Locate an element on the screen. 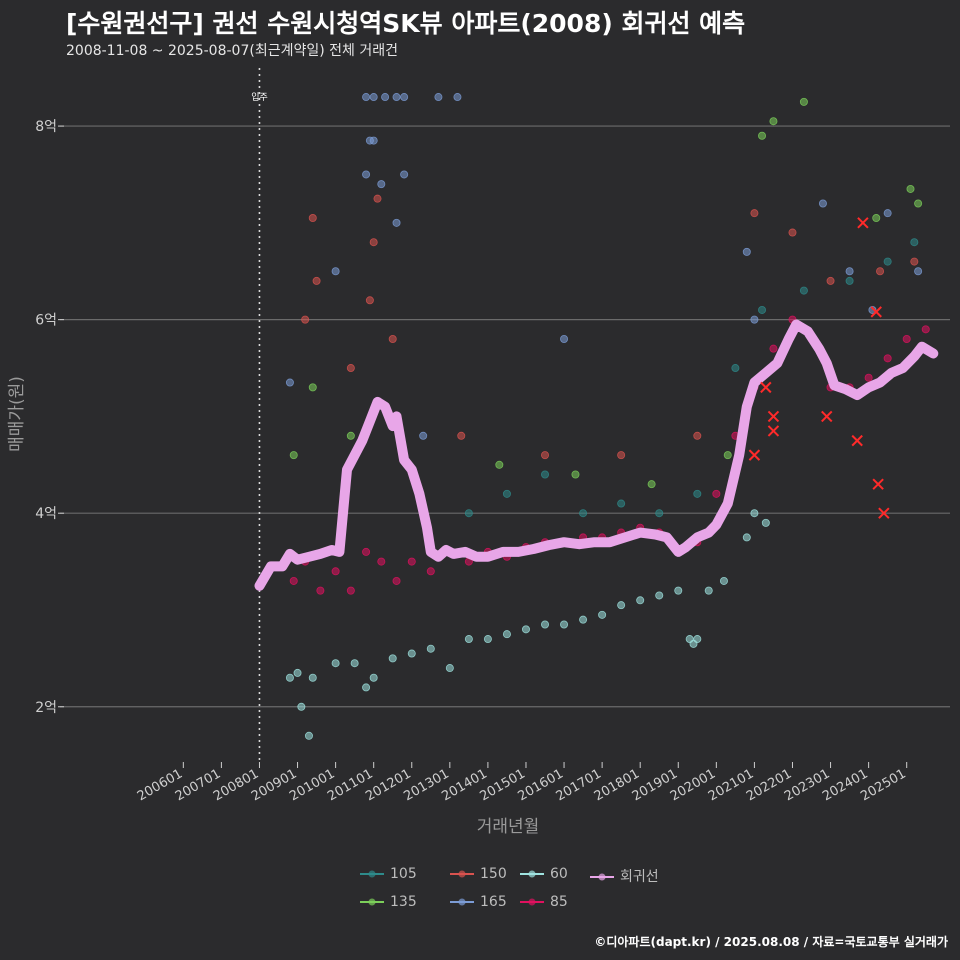  chart-subtitle: 2008-11-08 ~ 2025-08-07(최근계약일) 전체 거래건 is located at coordinates (232, 51).